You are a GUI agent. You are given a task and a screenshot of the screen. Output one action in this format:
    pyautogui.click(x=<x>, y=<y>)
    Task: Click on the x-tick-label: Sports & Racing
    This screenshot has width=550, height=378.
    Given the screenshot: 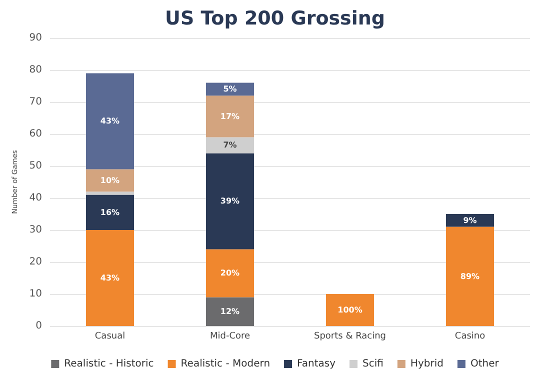 What is the action you would take?
    pyautogui.click(x=350, y=337)
    